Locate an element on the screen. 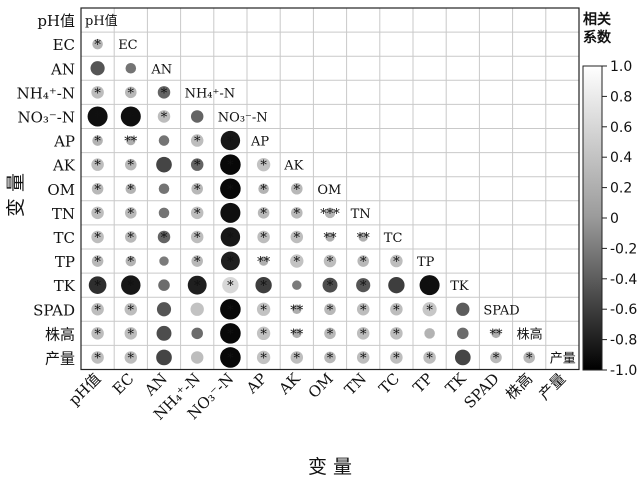 The height and width of the screenshot is (482, 643). row-label: NH₄⁺-N is located at coordinates (46, 93).